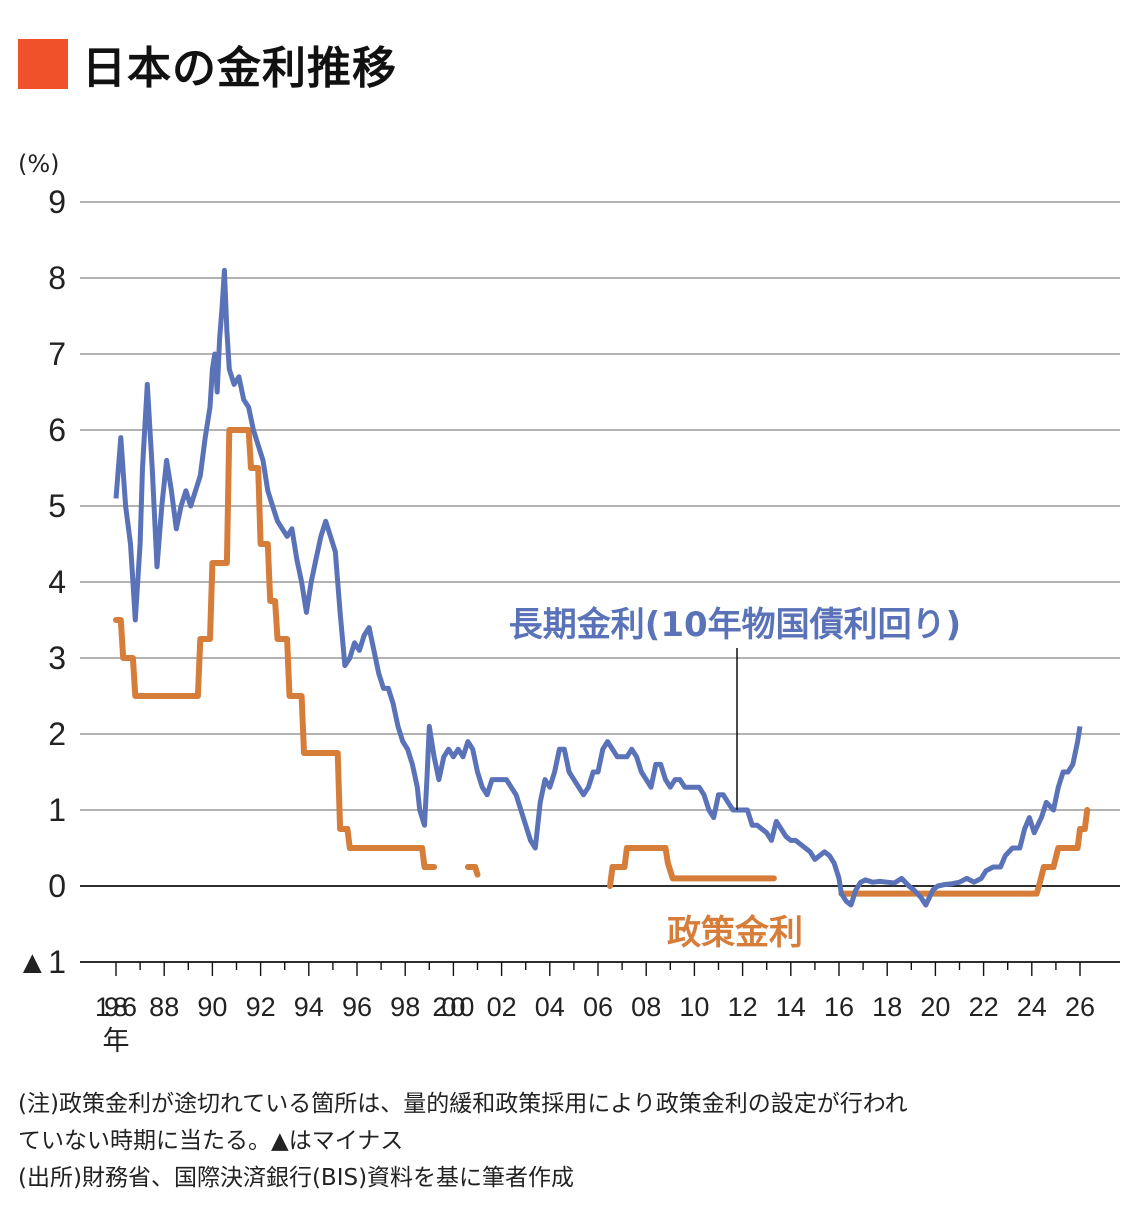  What do you see at coordinates (296, 1178) in the screenshot?
I see `note-line: (出所)財務省、国際決済銀行(BIS)資料を基に筆者作成` at bounding box center [296, 1178].